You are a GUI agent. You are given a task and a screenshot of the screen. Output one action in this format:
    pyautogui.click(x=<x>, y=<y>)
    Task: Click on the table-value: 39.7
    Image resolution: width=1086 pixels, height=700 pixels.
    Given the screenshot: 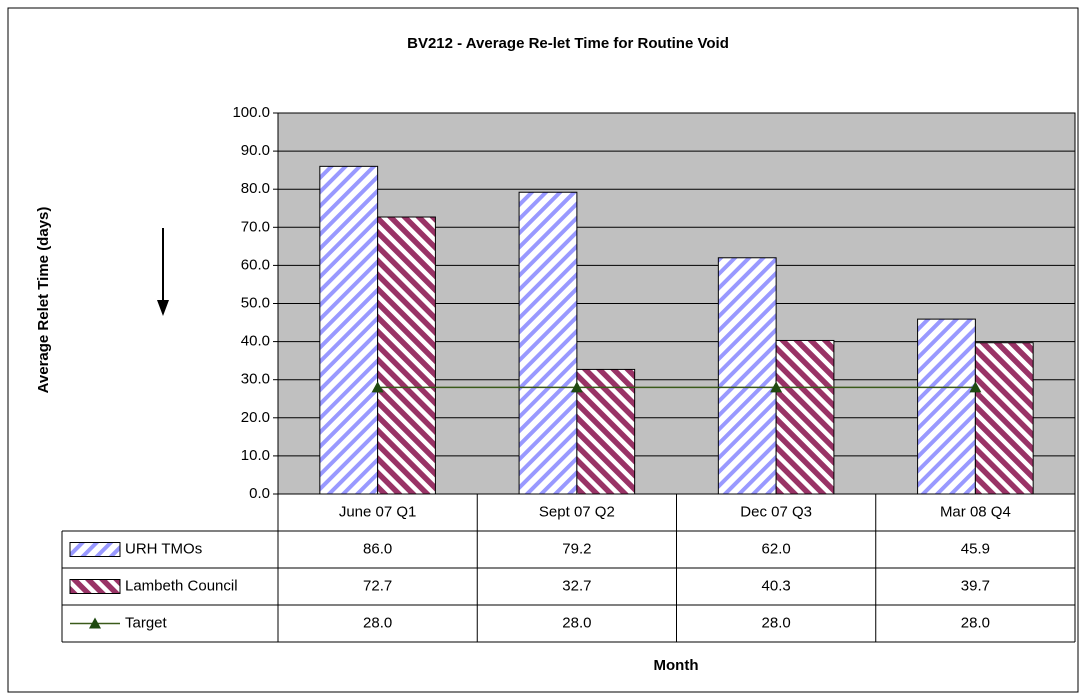 What is the action you would take?
    pyautogui.click(x=975, y=585)
    